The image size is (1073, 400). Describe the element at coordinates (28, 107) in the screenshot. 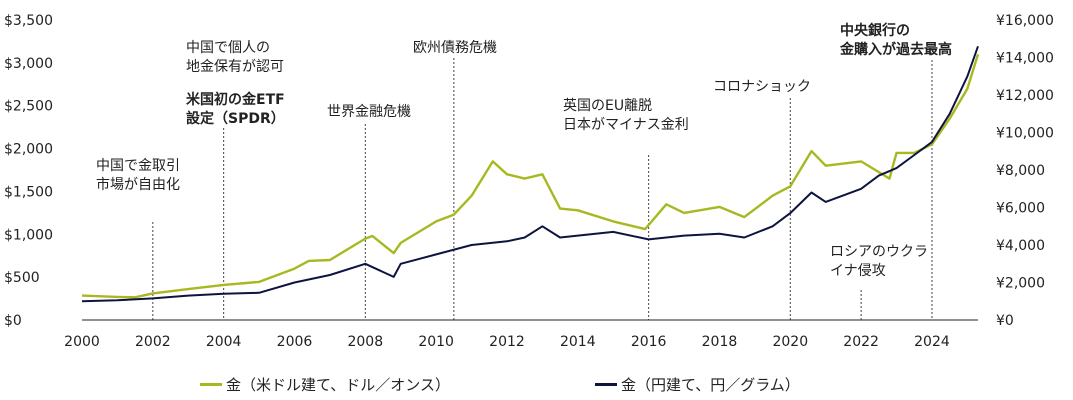

I see `y-left-tick-label: $2,500` at that location.